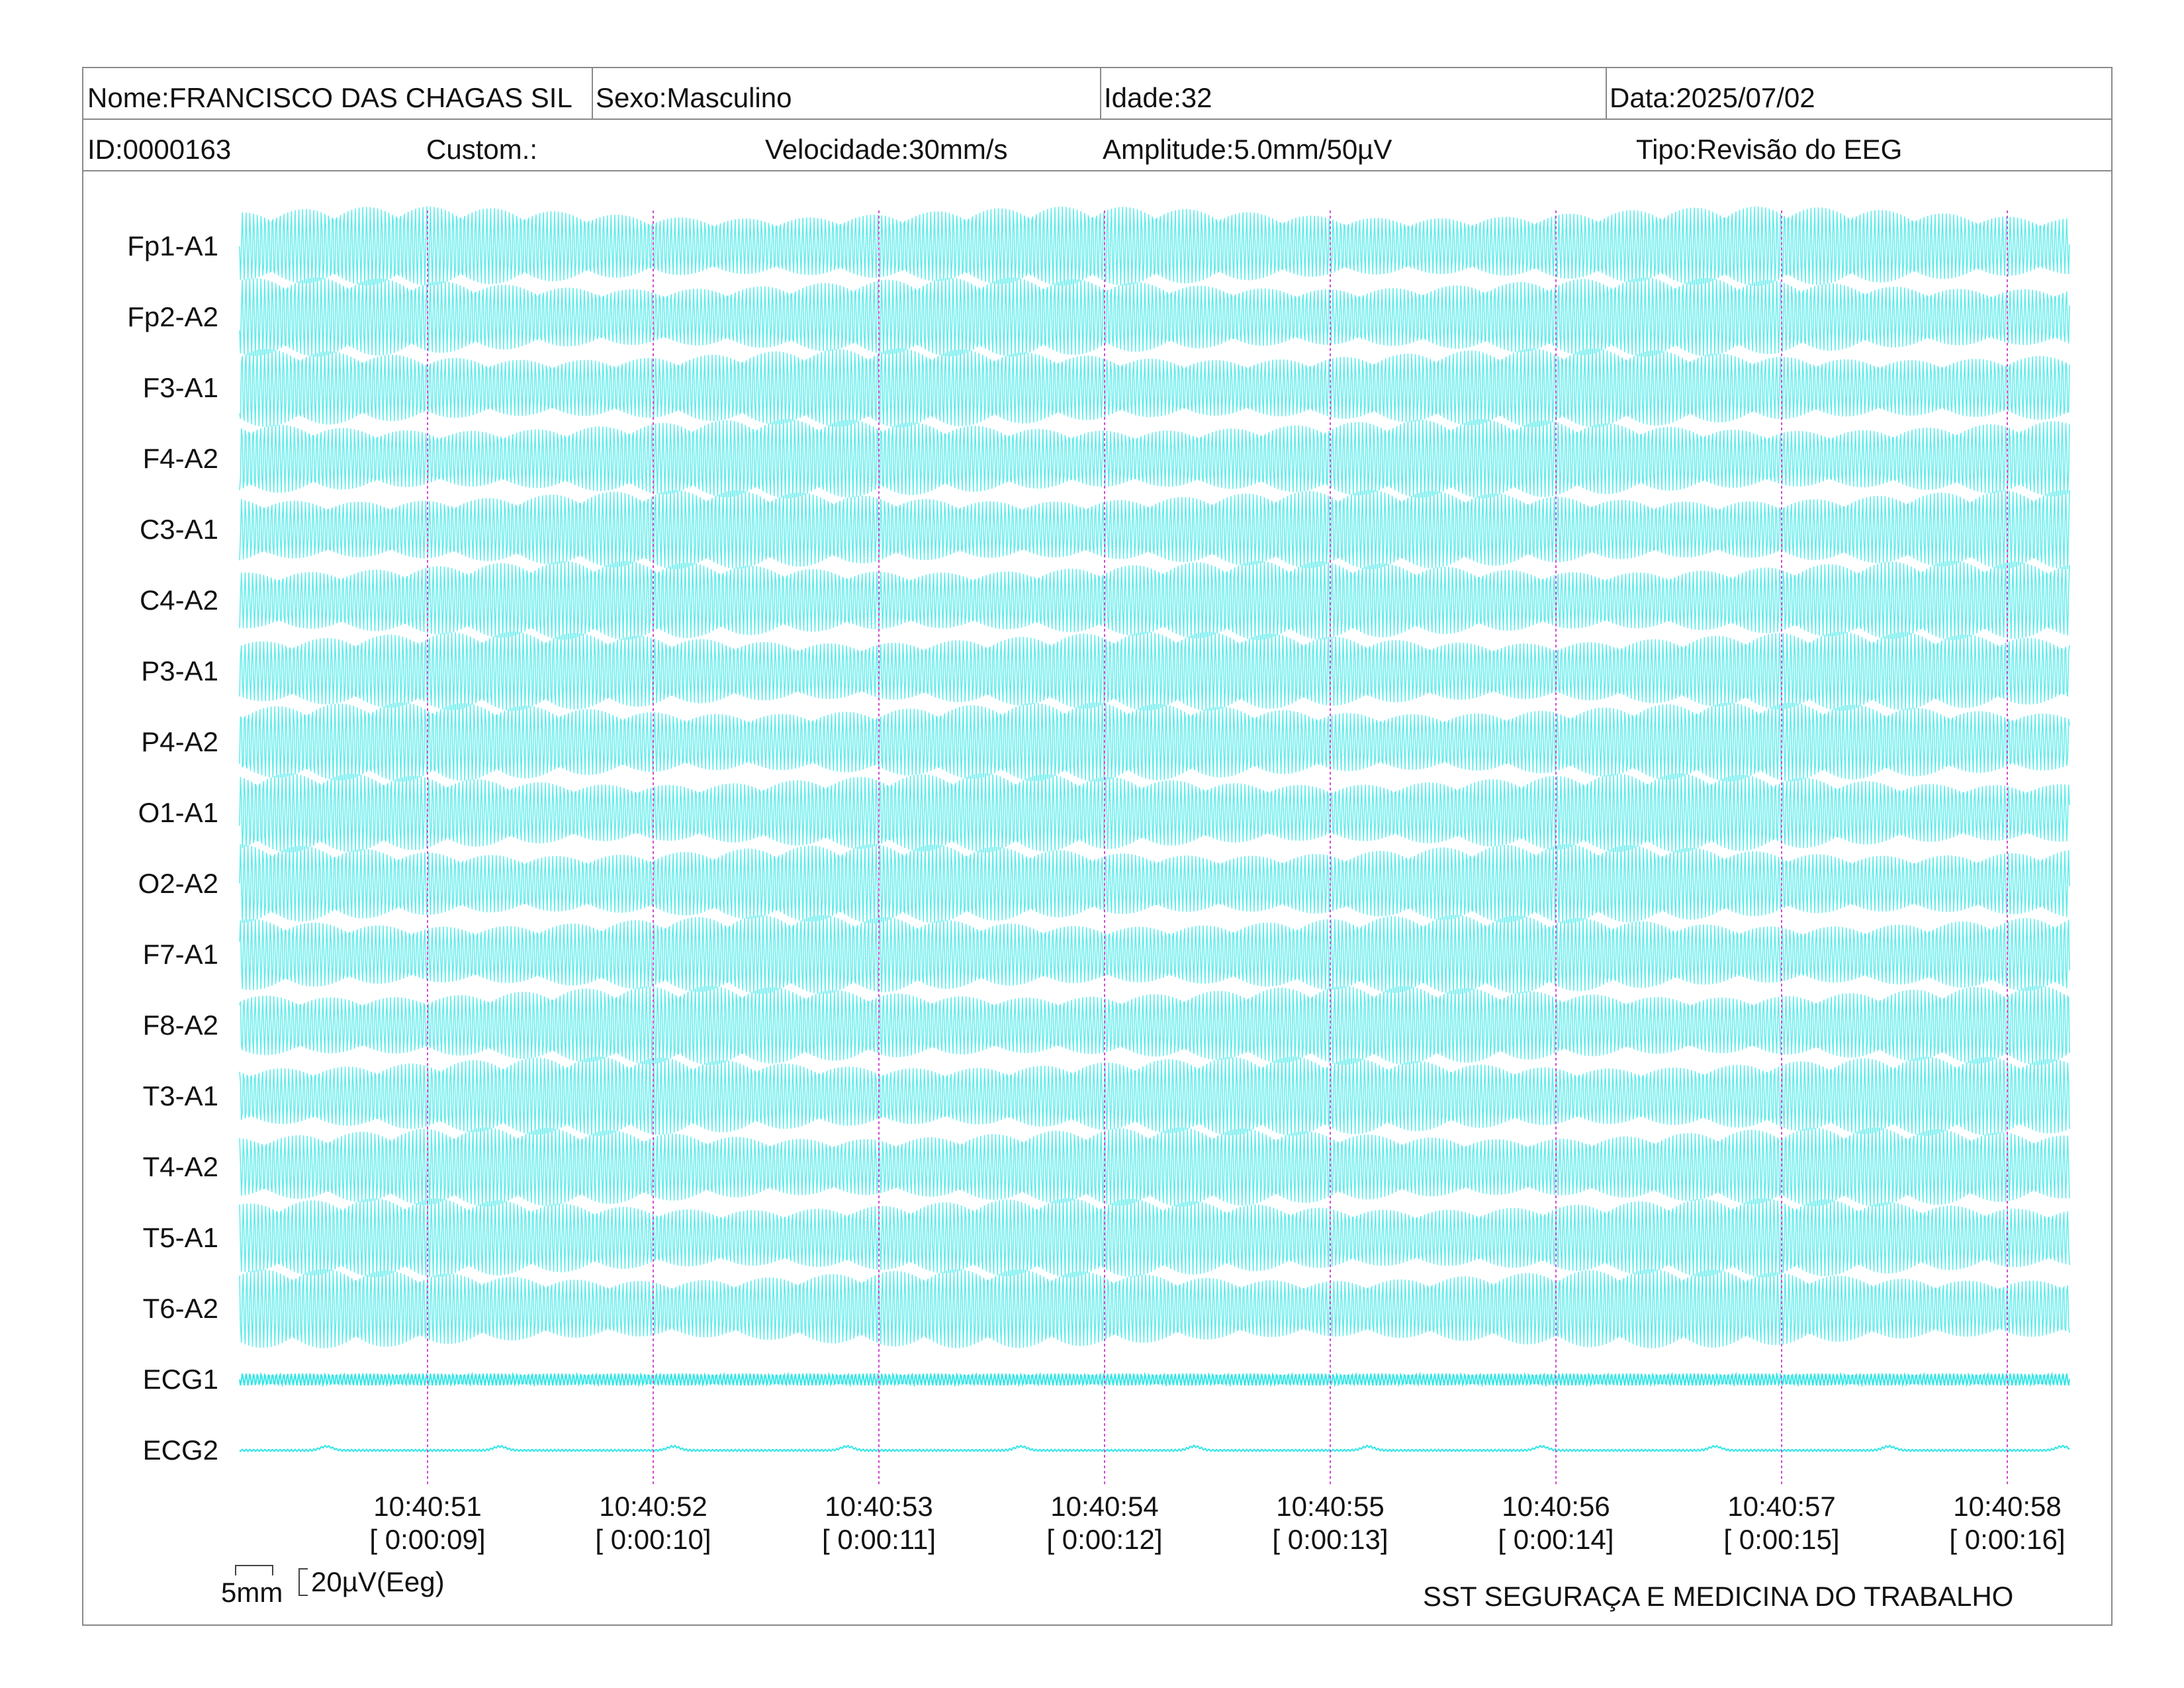 The height and width of the screenshot is (1688, 2184). I want to click on tick-elapsed: [ 0:00:12], so click(1104, 1539).